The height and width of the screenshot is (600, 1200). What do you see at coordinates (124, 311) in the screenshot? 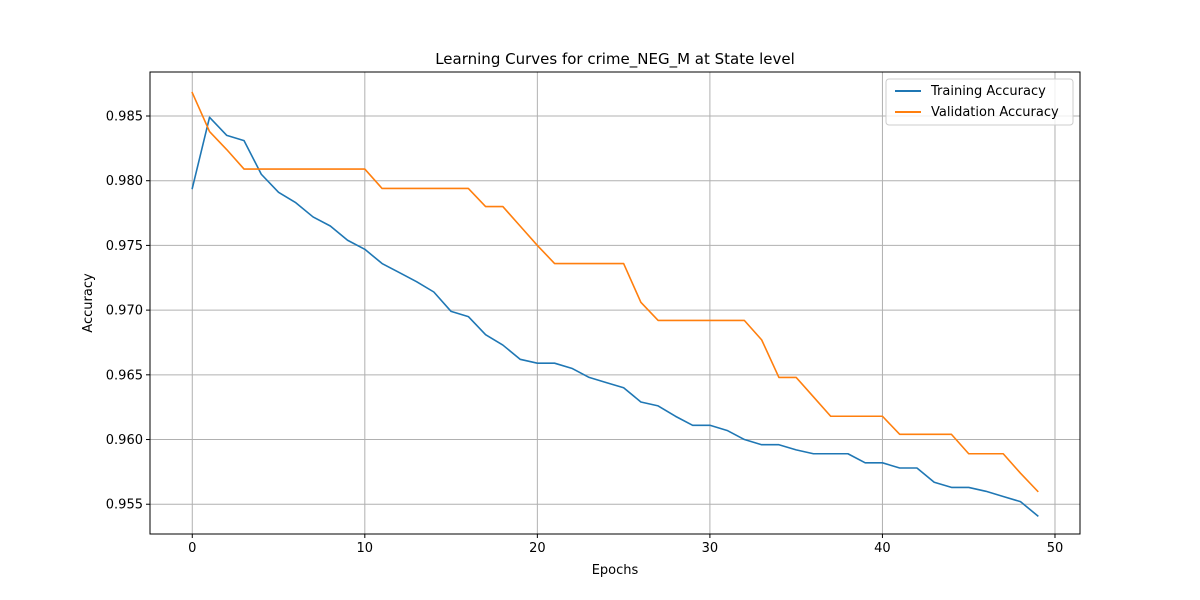
I see `y-tick-label: 0.970` at bounding box center [124, 311].